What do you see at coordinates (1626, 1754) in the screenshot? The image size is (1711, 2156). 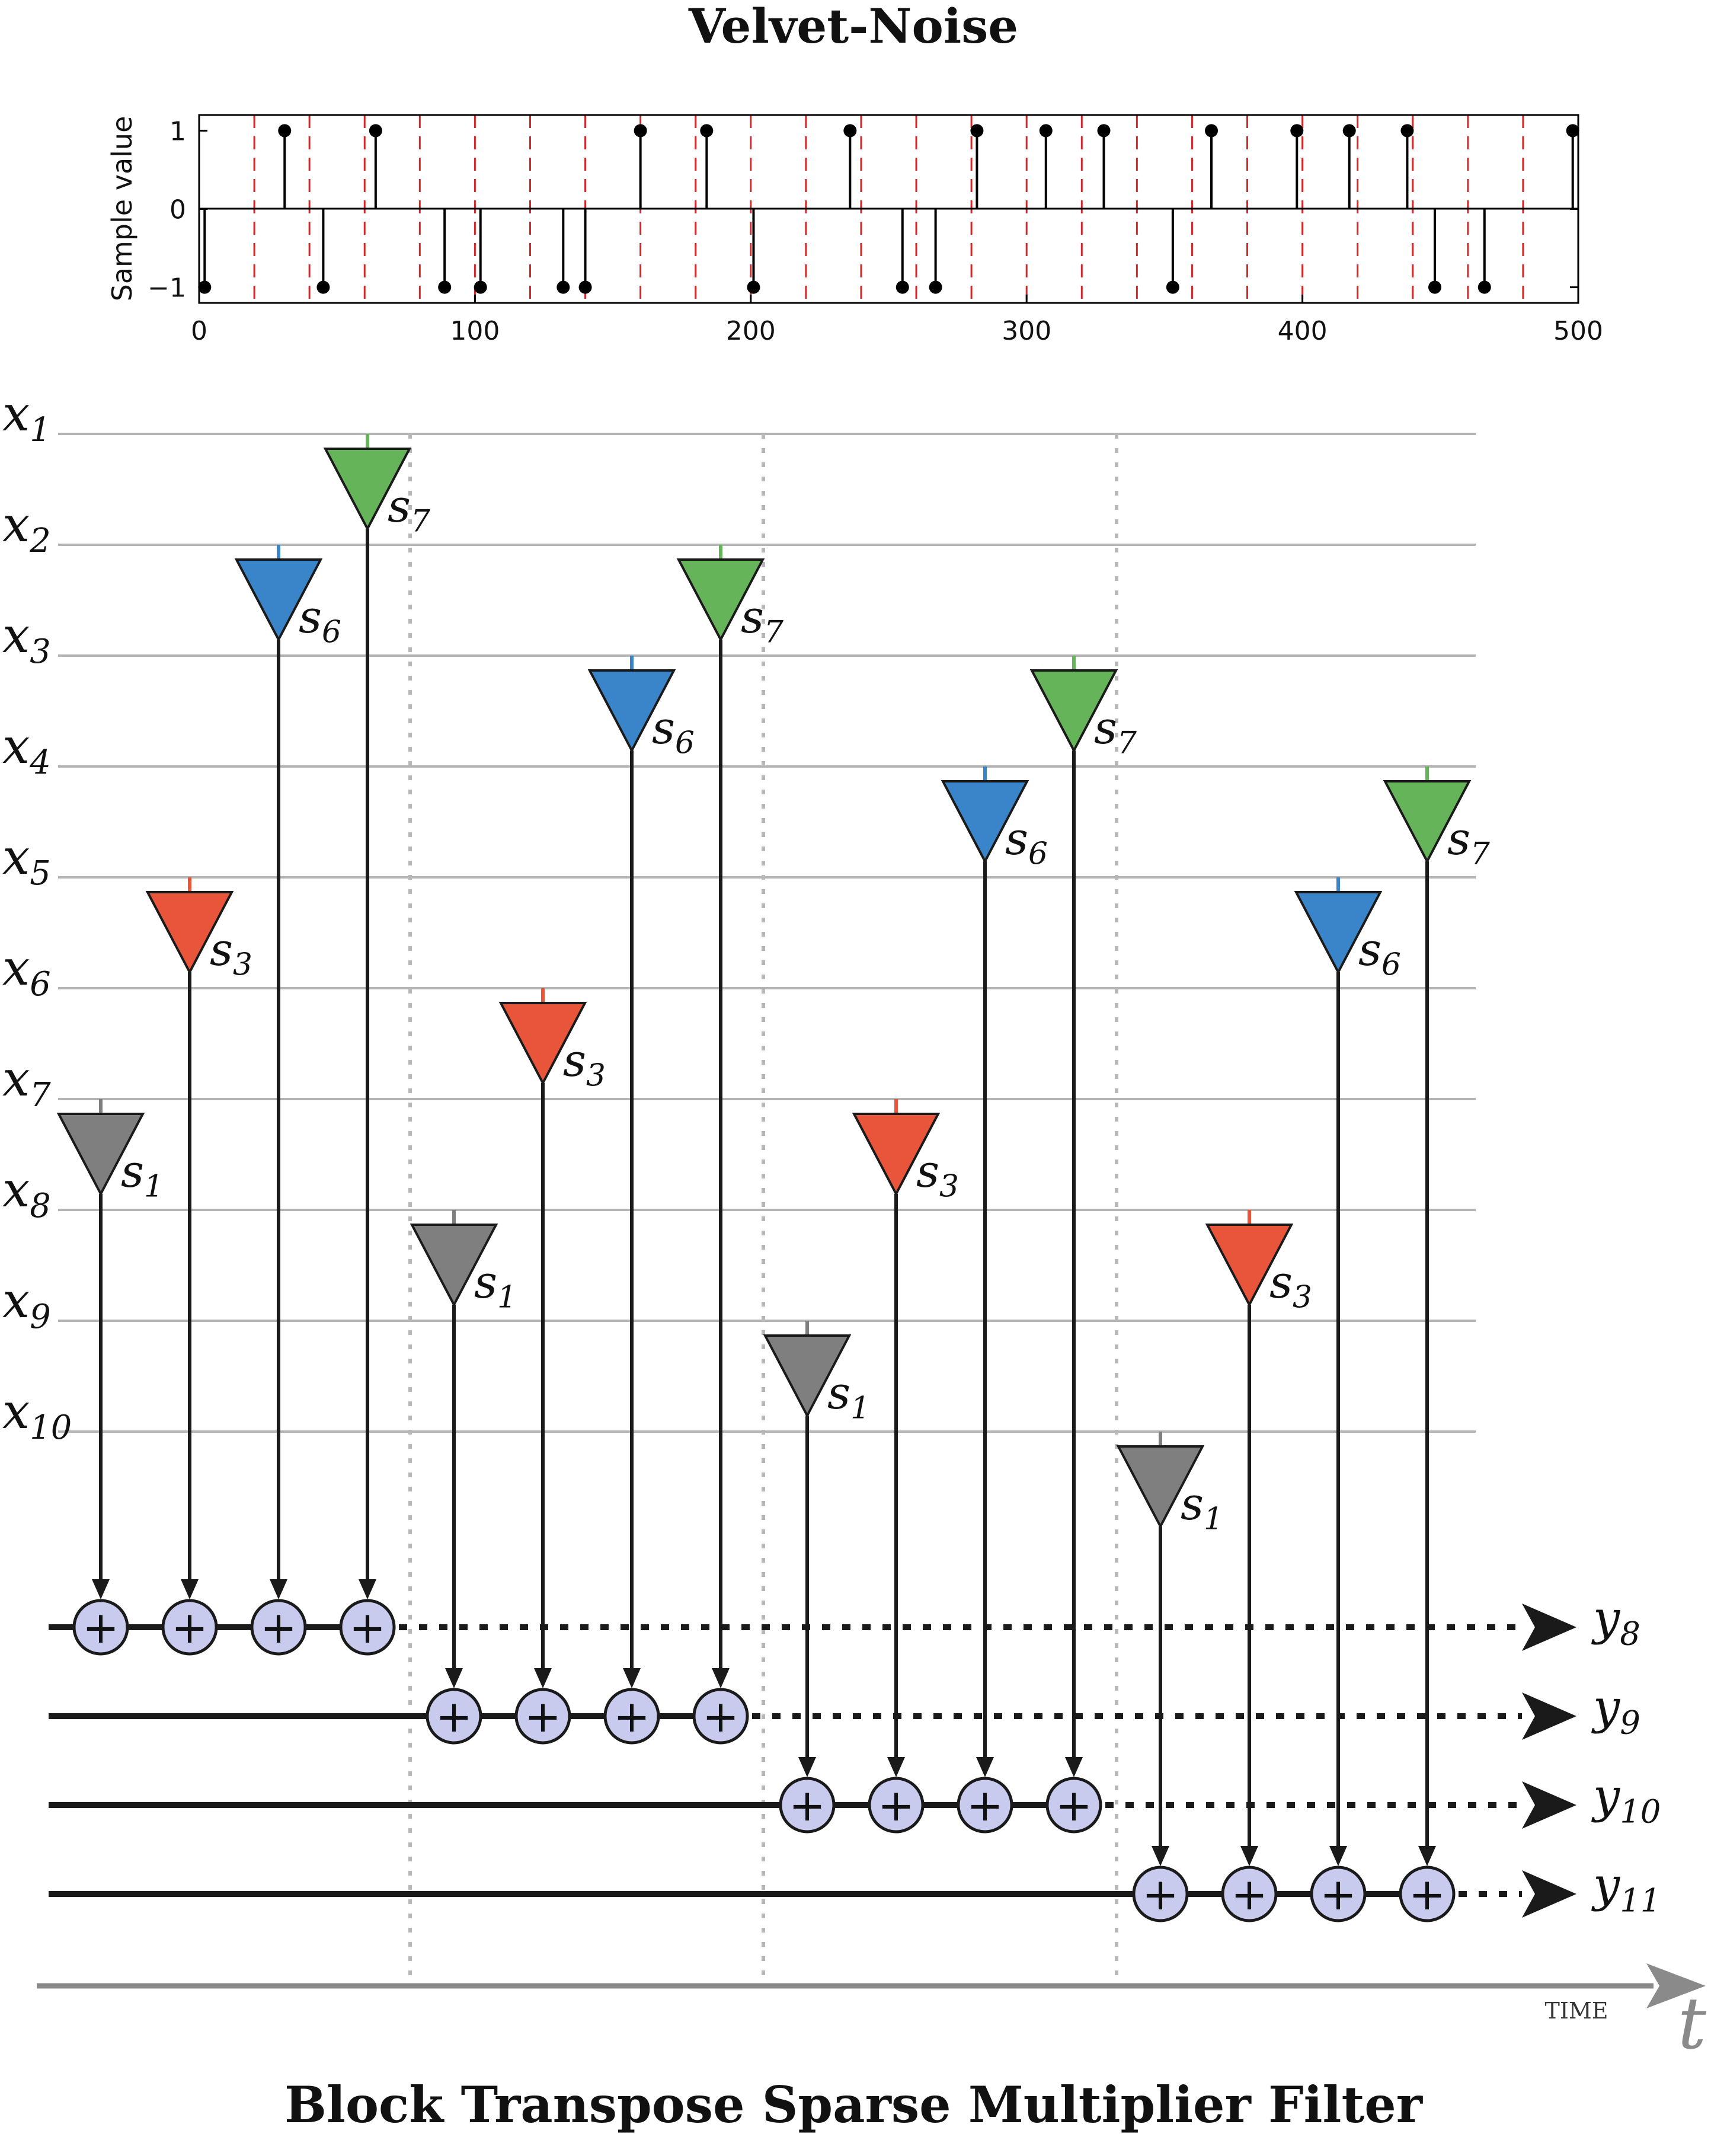 I see `output-labels: y8 y9 y10 y11` at bounding box center [1626, 1754].